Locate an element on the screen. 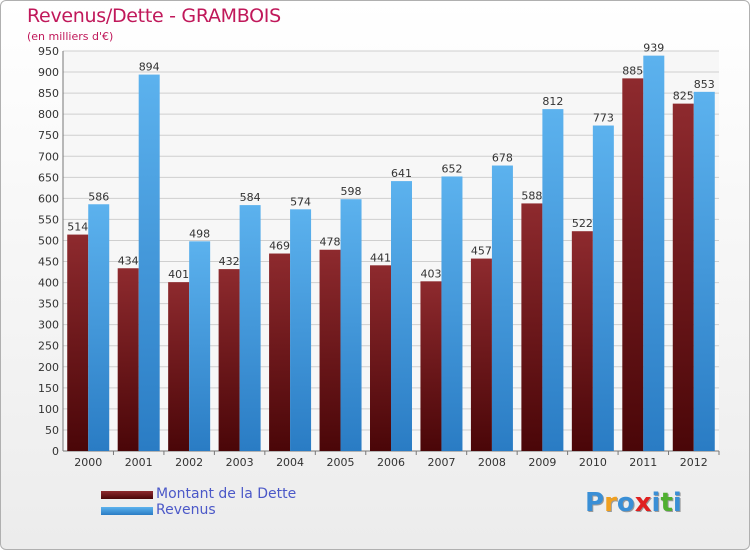 Image resolution: width=750 pixels, height=550 pixels. y-tick-label: 500 is located at coordinates (48, 240).